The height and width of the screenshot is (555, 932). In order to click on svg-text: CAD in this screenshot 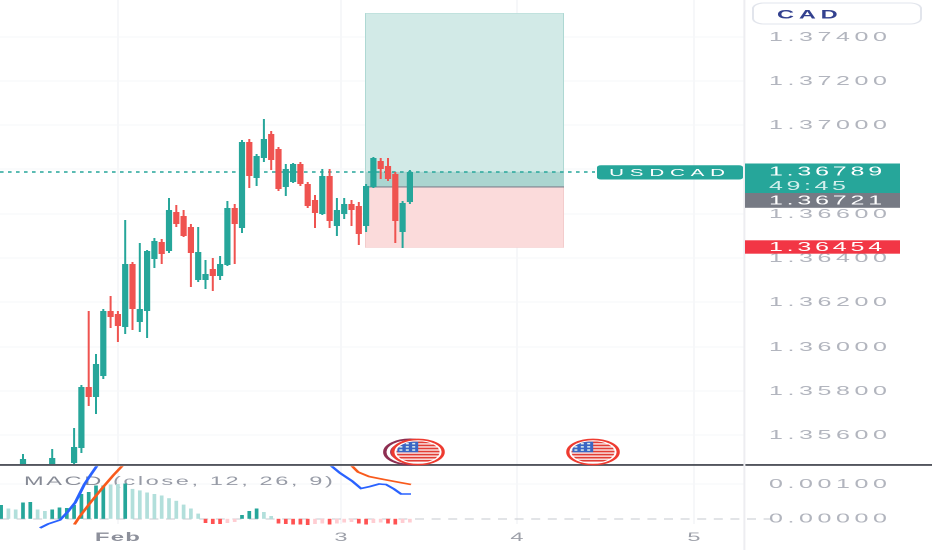, I will do `click(809, 14)`.